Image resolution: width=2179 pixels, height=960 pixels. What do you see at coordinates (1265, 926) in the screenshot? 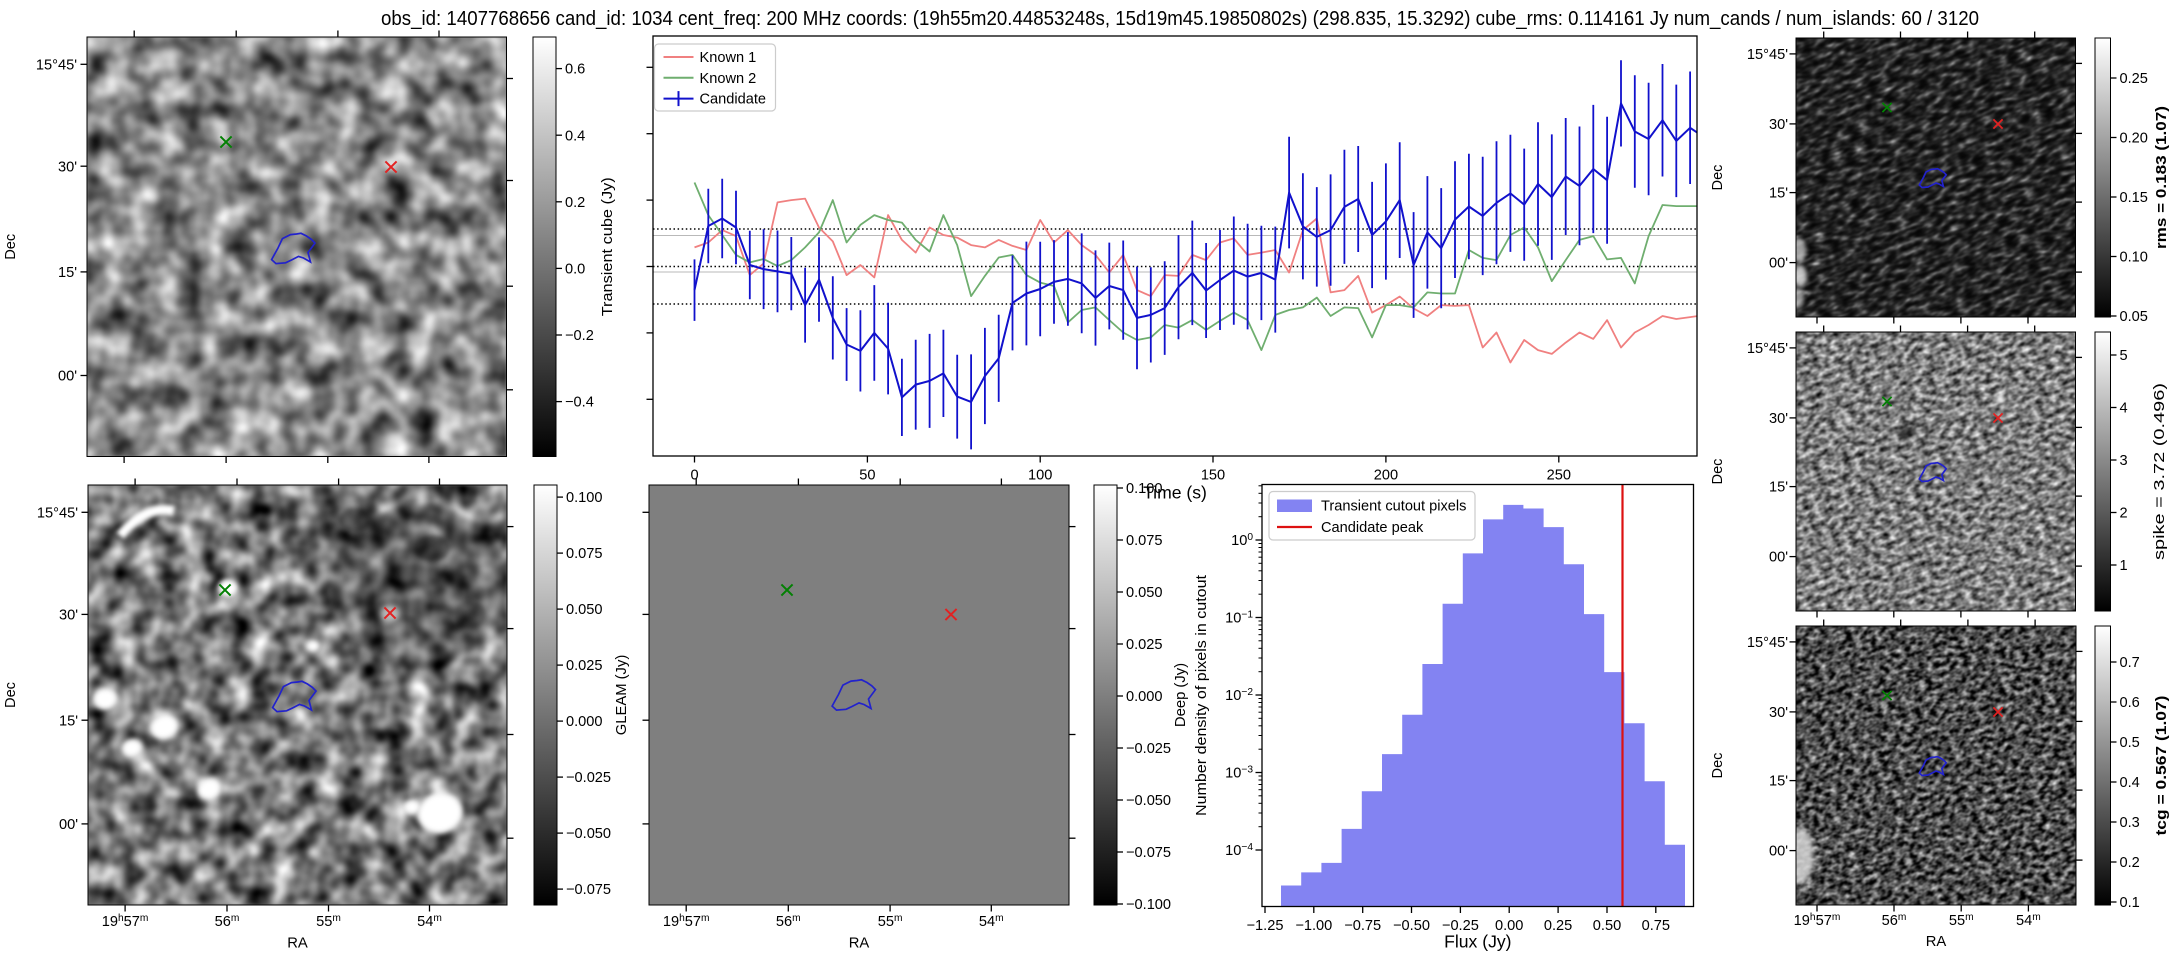
I see `svg-text: −1.25` at bounding box center [1265, 926].